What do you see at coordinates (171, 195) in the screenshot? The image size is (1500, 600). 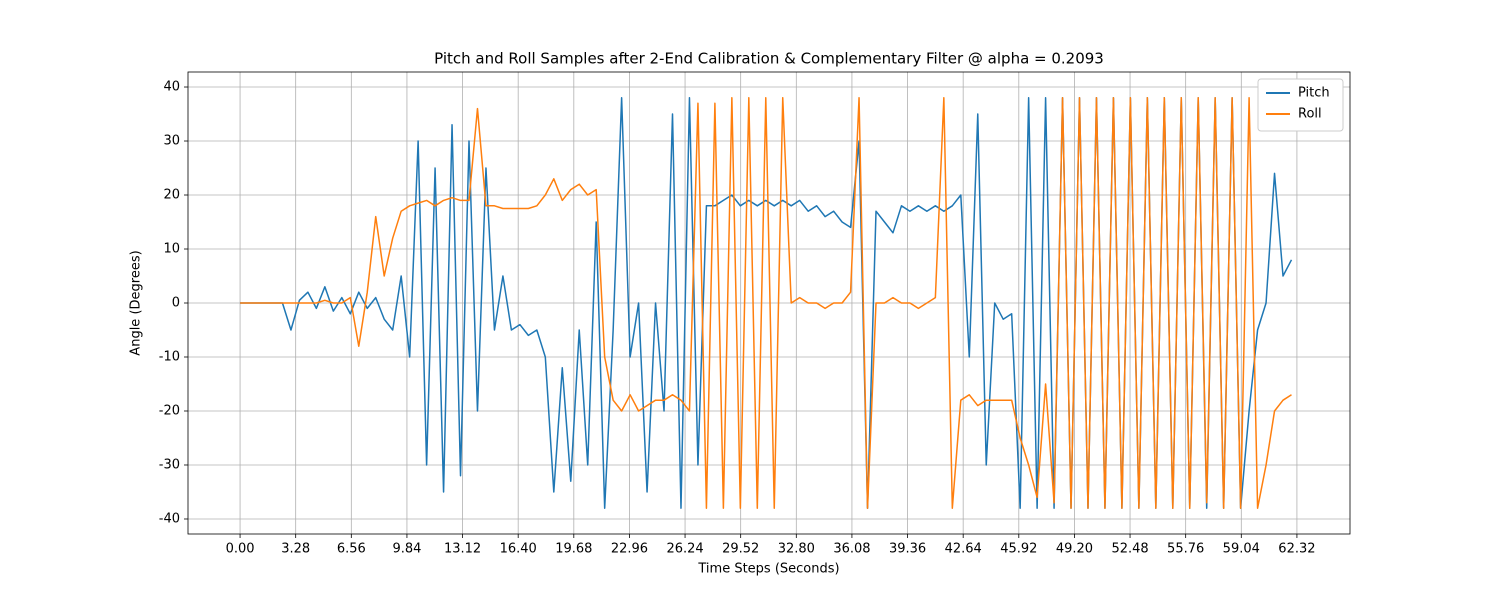 I see `y-tick-label: 20` at bounding box center [171, 195].